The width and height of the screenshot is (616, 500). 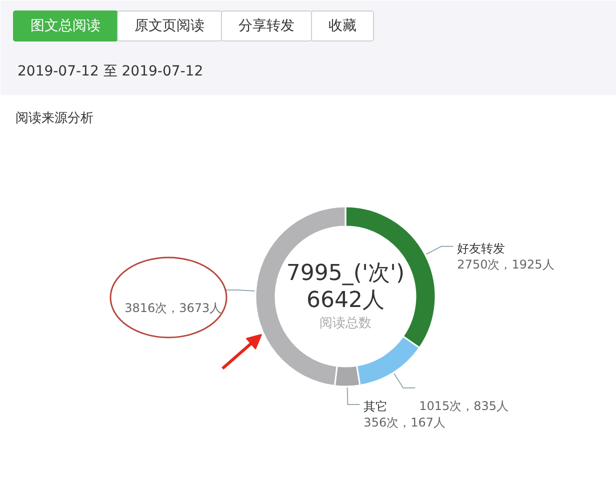 I want to click on data-label: 3816次，3673人, so click(x=173, y=307).